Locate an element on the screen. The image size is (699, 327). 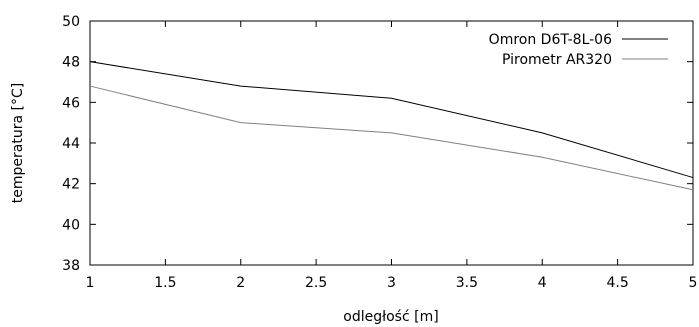
x-tick-label: 1 is located at coordinates (90, 283).